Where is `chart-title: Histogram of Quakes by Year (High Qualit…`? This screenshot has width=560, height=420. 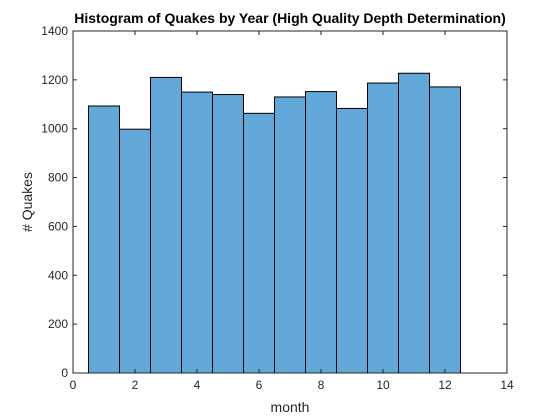
chart-title: Histogram of Quakes by Year (High Qualit… is located at coordinates (290, 18).